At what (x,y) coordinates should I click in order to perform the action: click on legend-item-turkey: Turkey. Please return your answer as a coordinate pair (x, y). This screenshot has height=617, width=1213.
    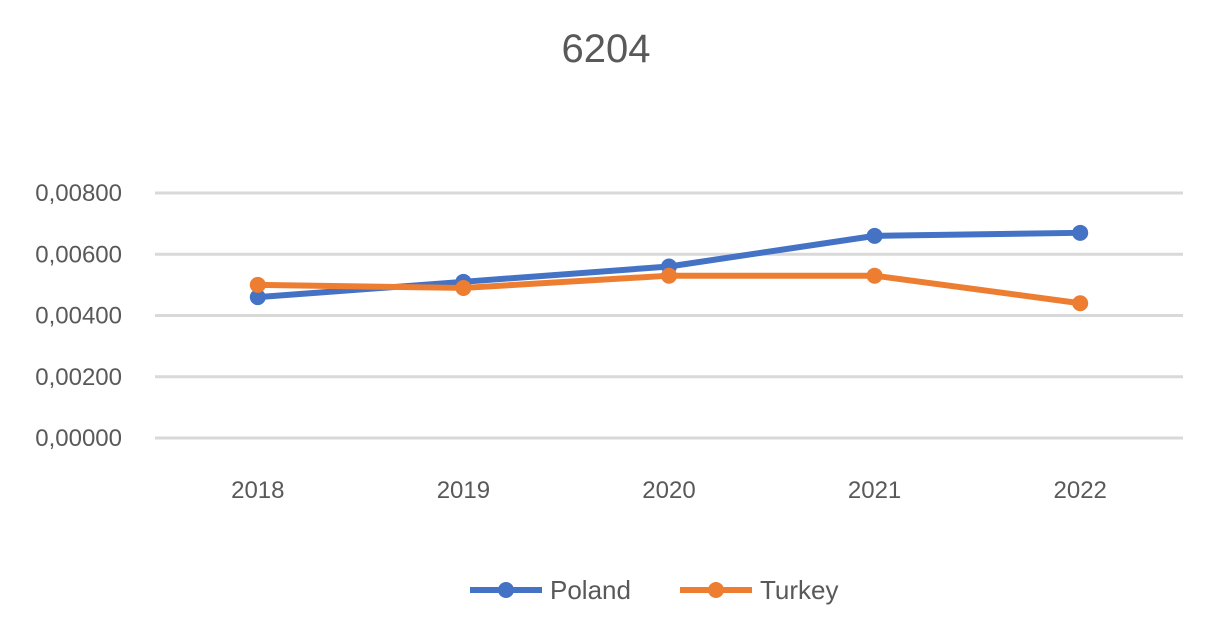
    Looking at the image, I should click on (759, 590).